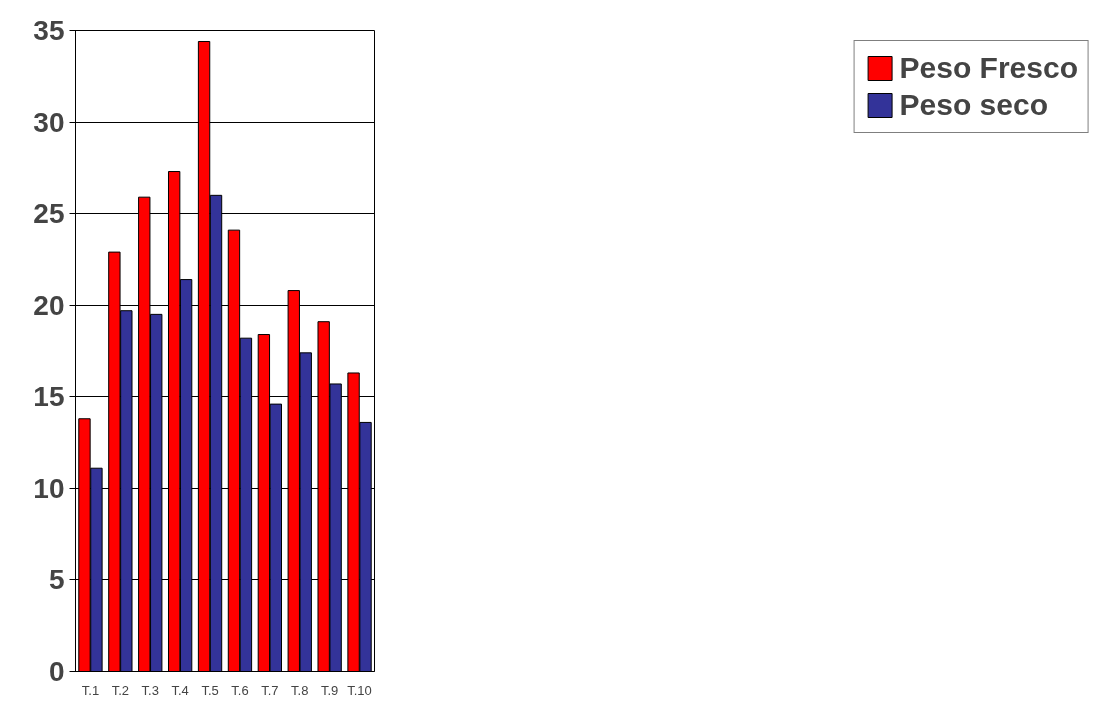  What do you see at coordinates (988, 68) in the screenshot?
I see `legend-label: Peso Fresco` at bounding box center [988, 68].